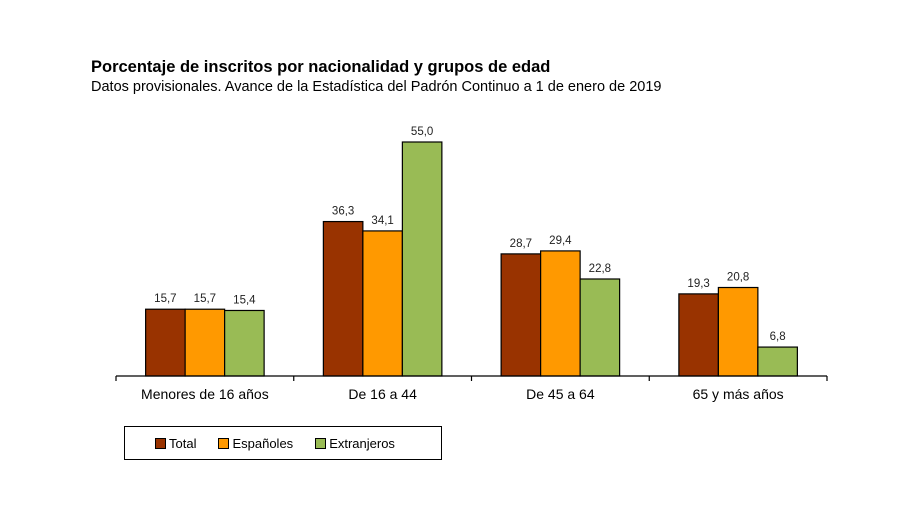  Describe the element at coordinates (343, 212) in the screenshot. I see `data-label: 36,3` at that location.